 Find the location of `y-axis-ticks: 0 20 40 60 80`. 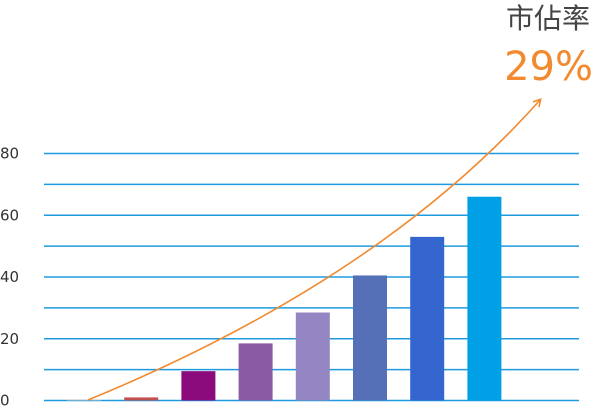

y-axis-ticks: 0 20 40 60 80 is located at coordinates (9, 276).